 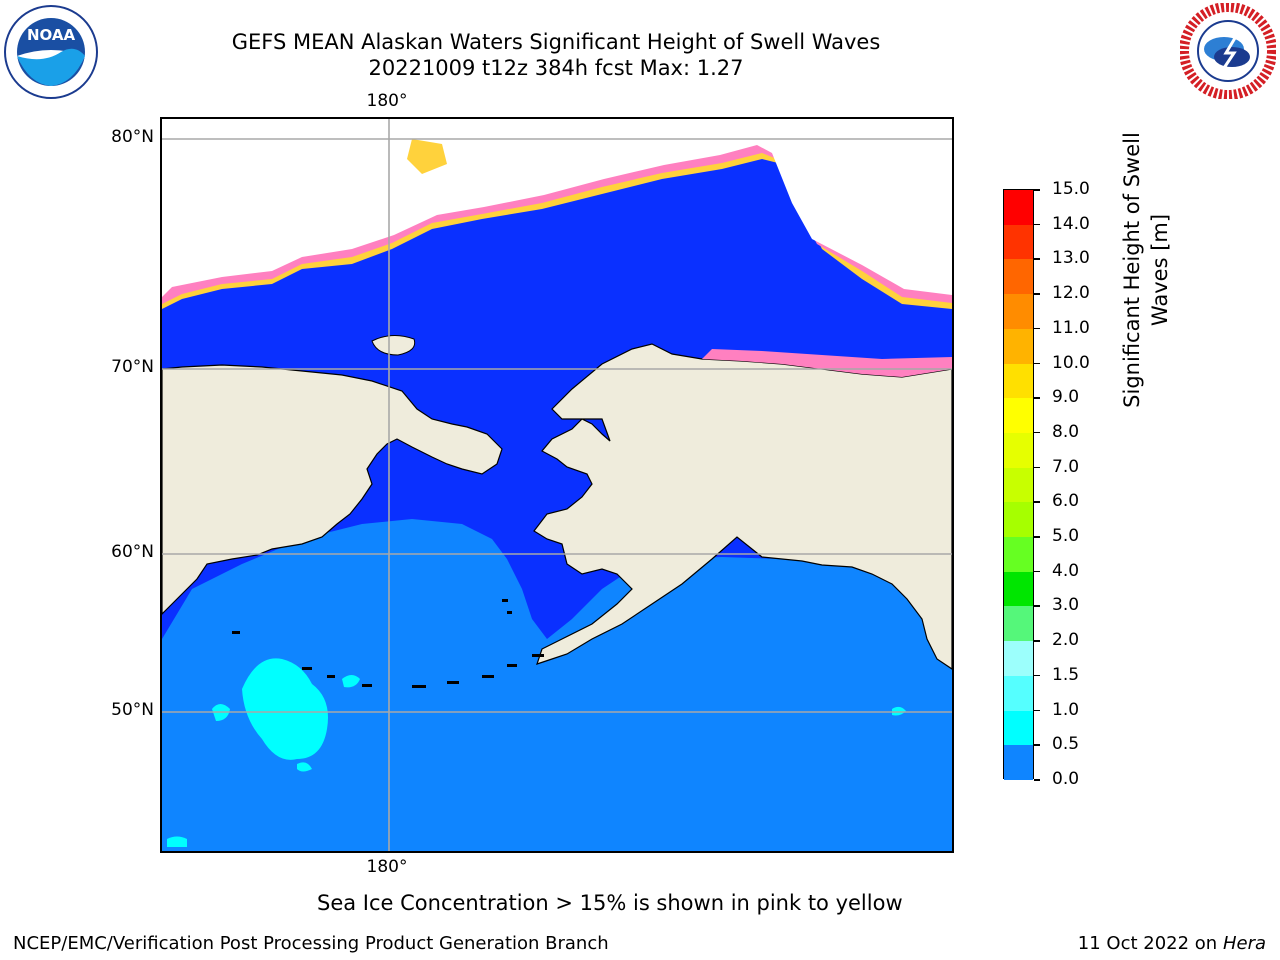 What do you see at coordinates (1066, 431) in the screenshot?
I see `colorbar-tick-label: 8.0` at bounding box center [1066, 431].